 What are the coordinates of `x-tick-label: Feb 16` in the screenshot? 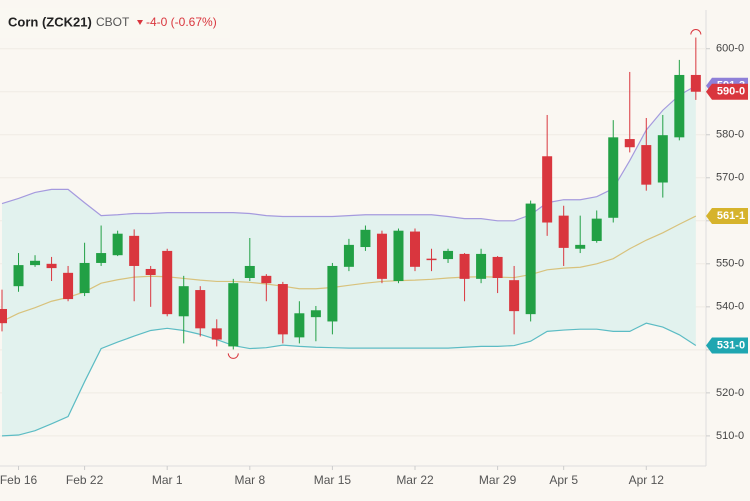 It's located at (19, 480).